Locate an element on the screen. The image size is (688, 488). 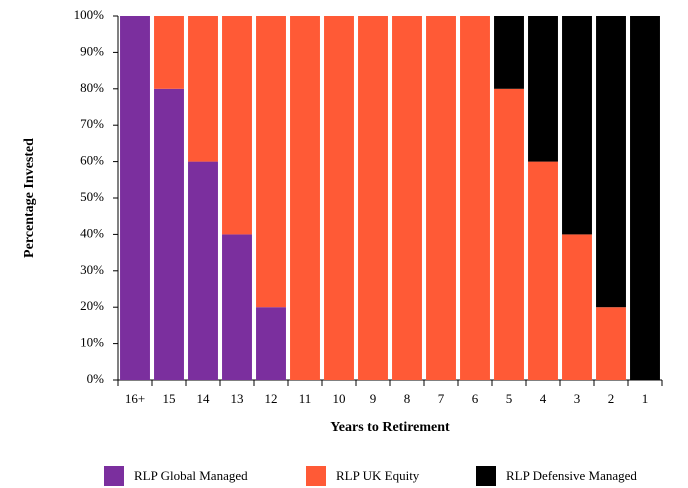
x-tick-label: 8 is located at coordinates (407, 398).